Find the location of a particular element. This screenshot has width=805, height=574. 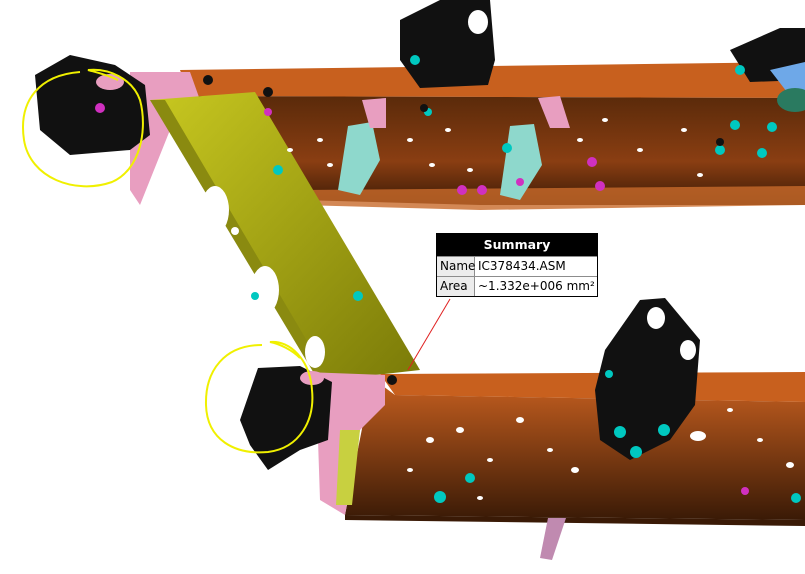

summary-value: IC378434.ASM is located at coordinates (522, 266).